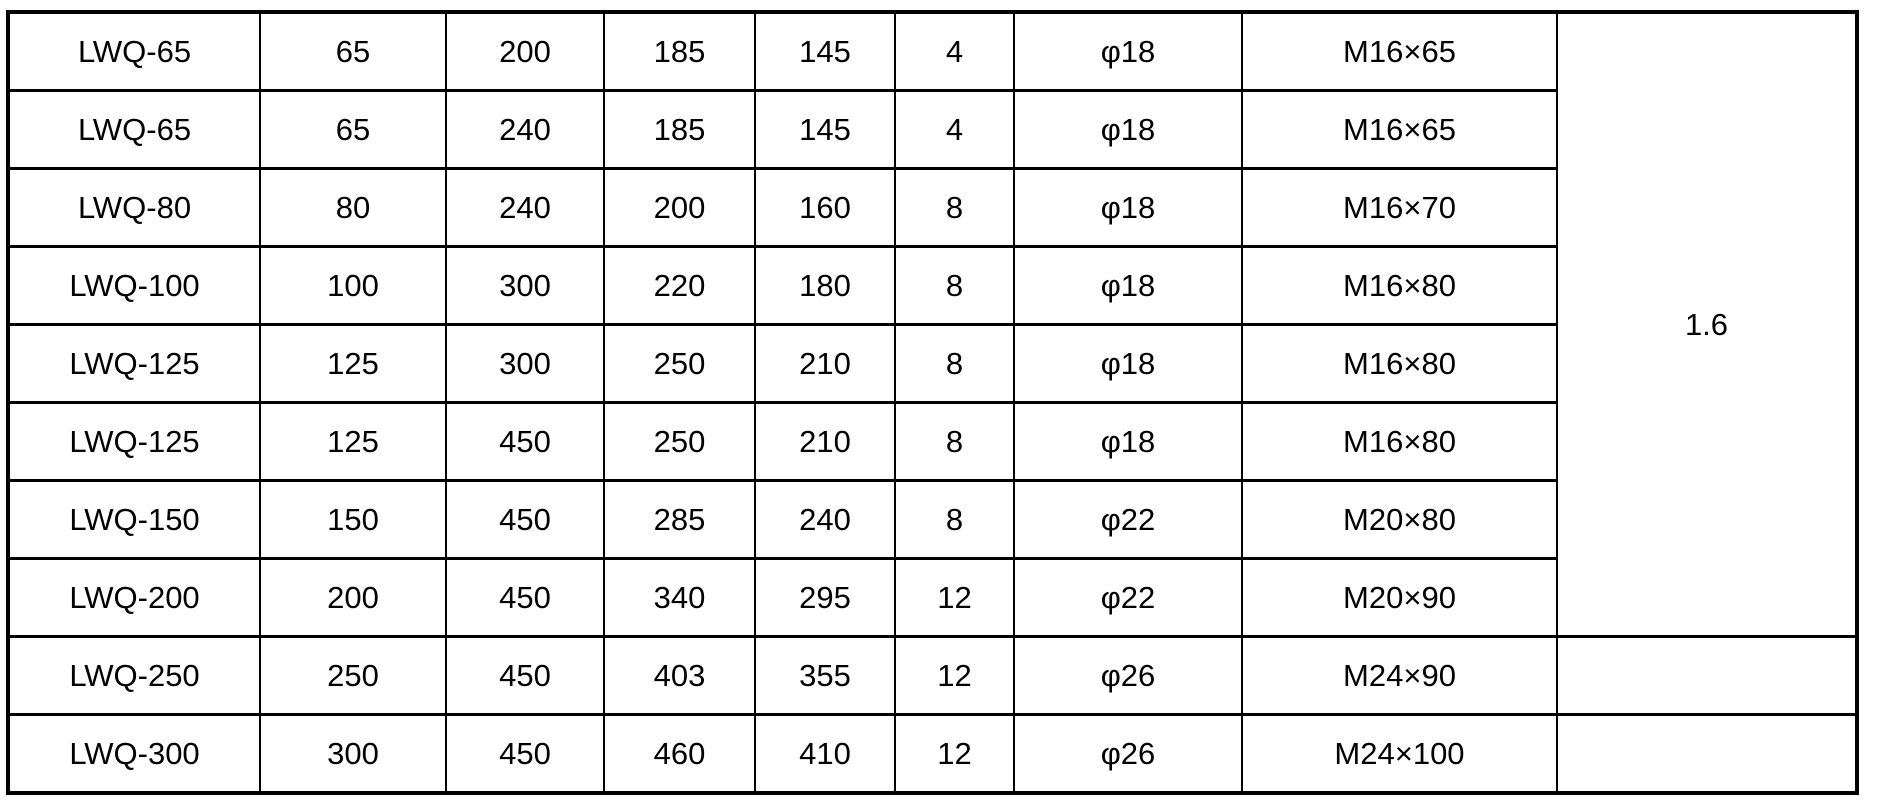 This screenshot has height=808, width=1877. I want to click on table-cell-model: LWQ-300, so click(134, 754).